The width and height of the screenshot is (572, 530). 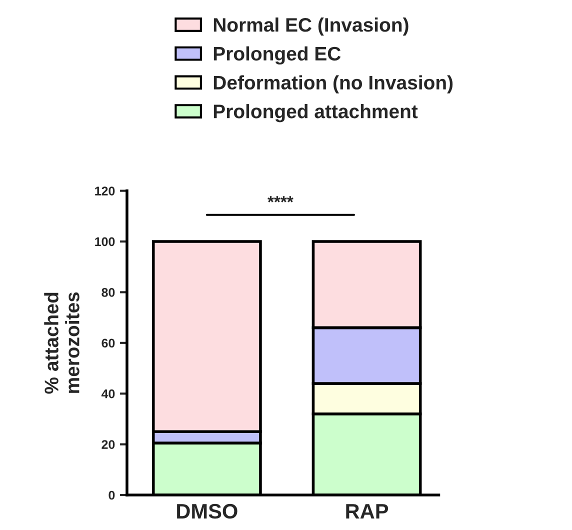 What do you see at coordinates (108, 292) in the screenshot?
I see `y-tick-label: 80` at bounding box center [108, 292].